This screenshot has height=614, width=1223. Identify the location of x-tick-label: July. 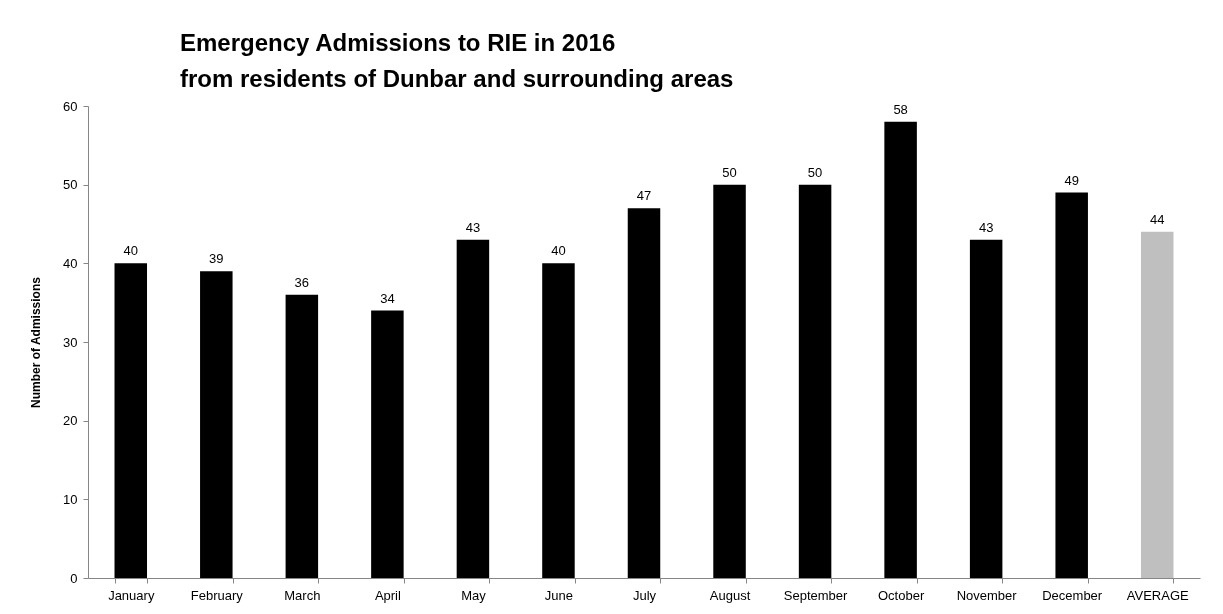
(644, 595).